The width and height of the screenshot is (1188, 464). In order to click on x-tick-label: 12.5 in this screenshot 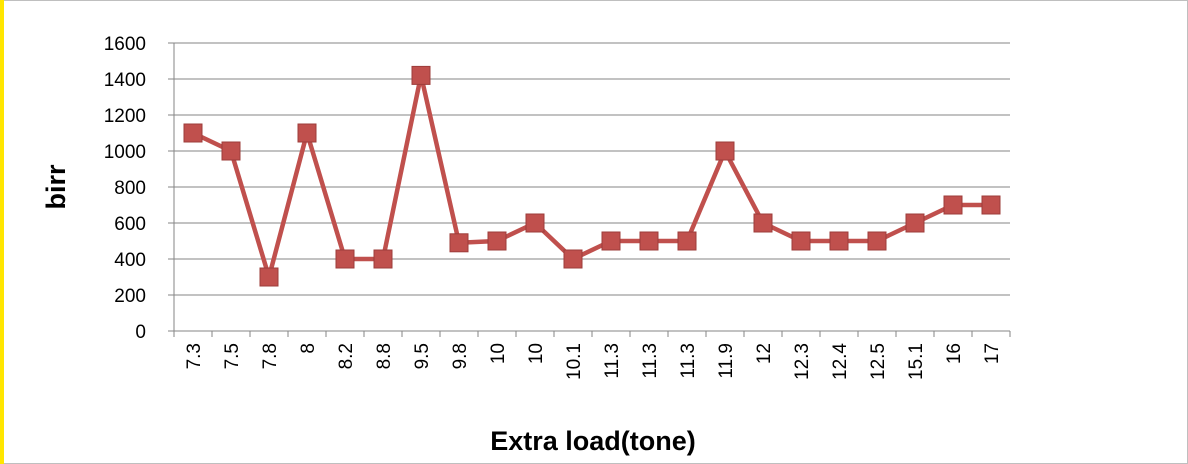, I will do `click(878, 361)`.